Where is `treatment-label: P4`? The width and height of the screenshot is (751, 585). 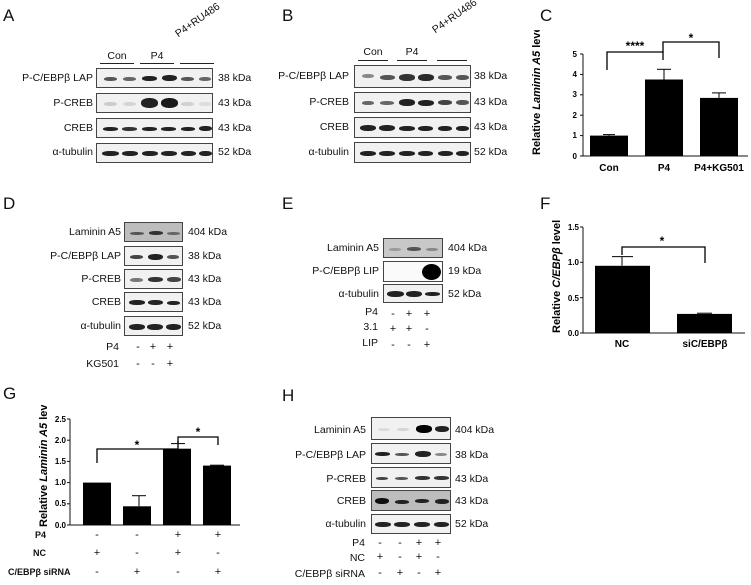
treatment-label: P4 is located at coordinates (112, 347).